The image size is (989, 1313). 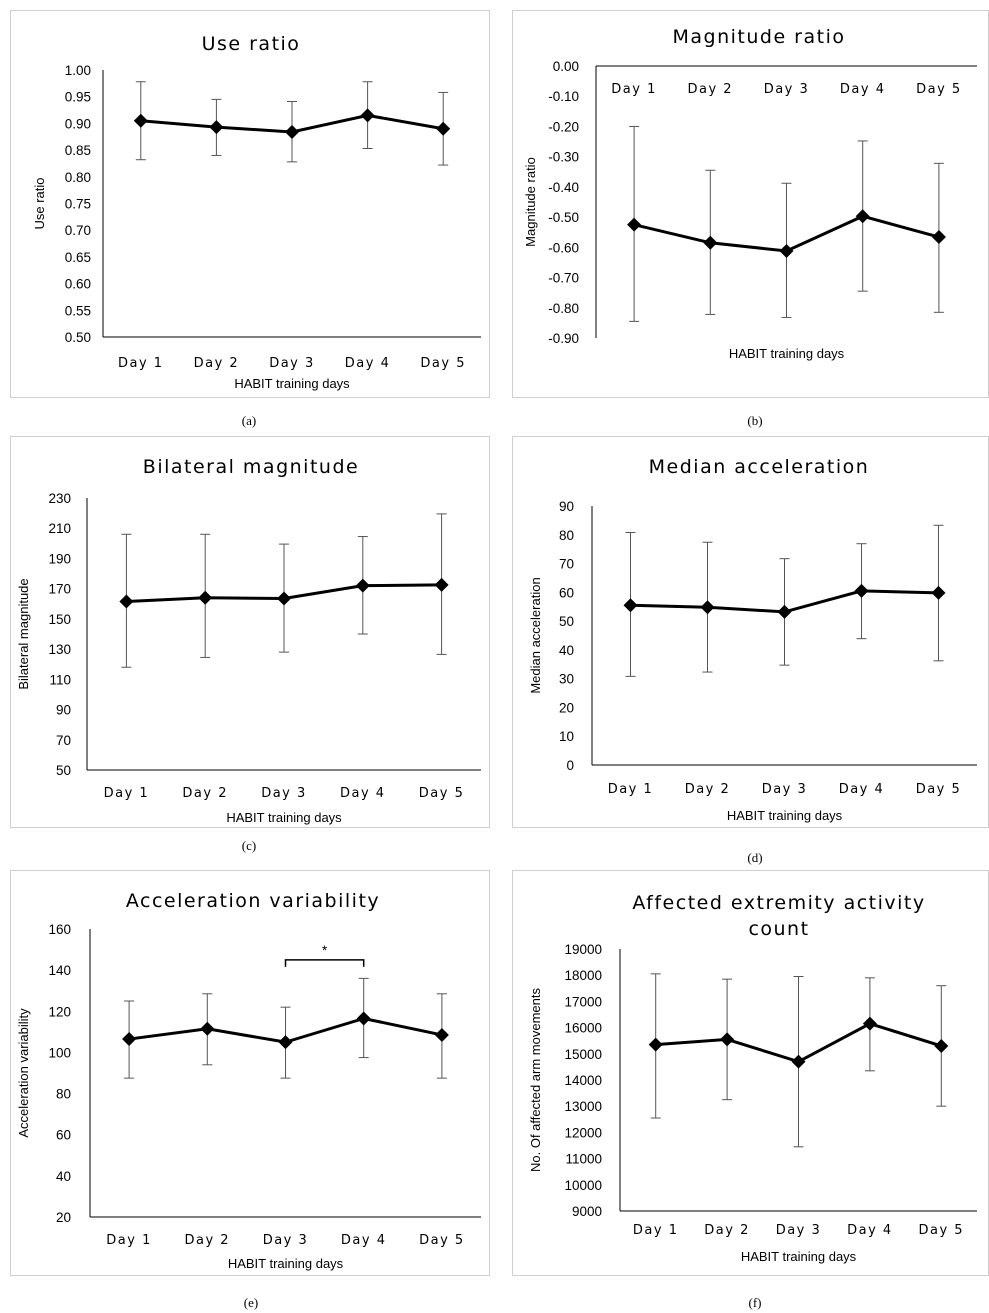 I want to click on y-tick-label: 17000, so click(x=583, y=1001).